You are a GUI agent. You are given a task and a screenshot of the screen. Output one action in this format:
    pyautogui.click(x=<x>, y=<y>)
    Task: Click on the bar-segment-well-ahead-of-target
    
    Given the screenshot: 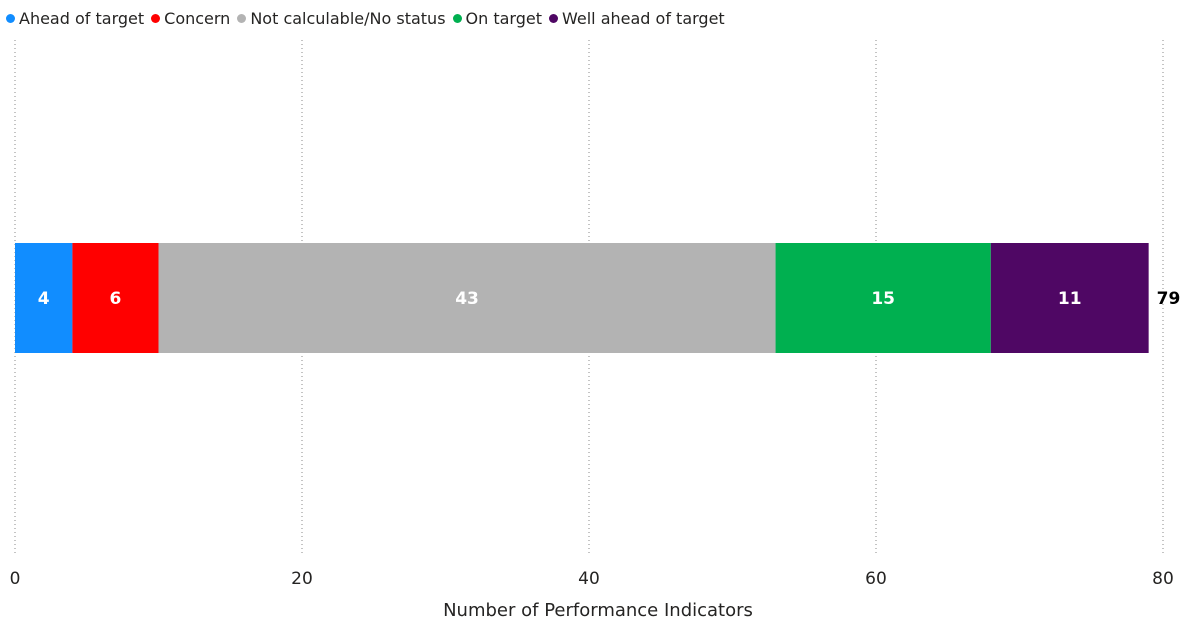 What is the action you would take?
    pyautogui.click(x=1069, y=298)
    